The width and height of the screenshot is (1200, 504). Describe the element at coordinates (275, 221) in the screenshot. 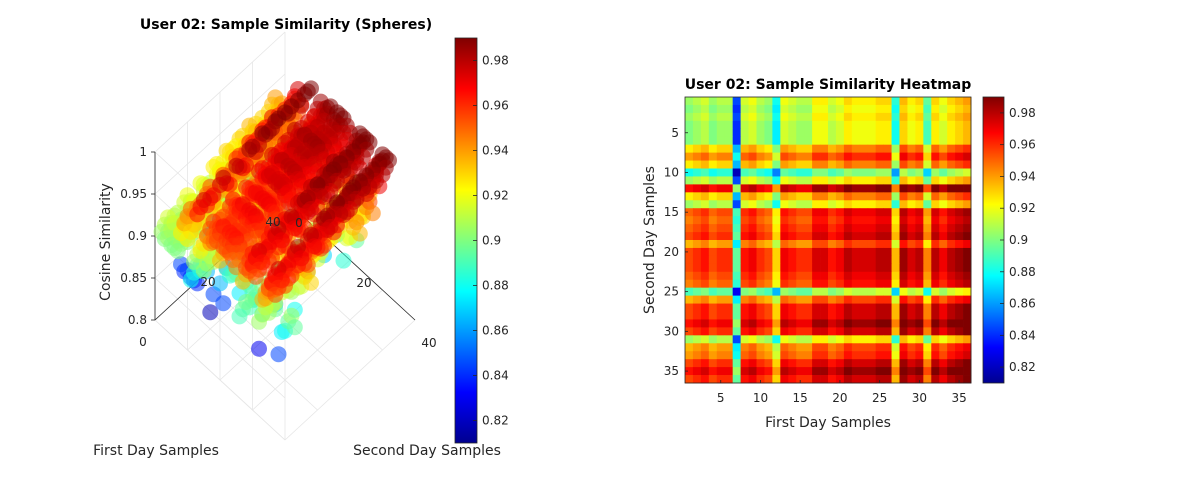

I see `scatter3d-points` at that location.